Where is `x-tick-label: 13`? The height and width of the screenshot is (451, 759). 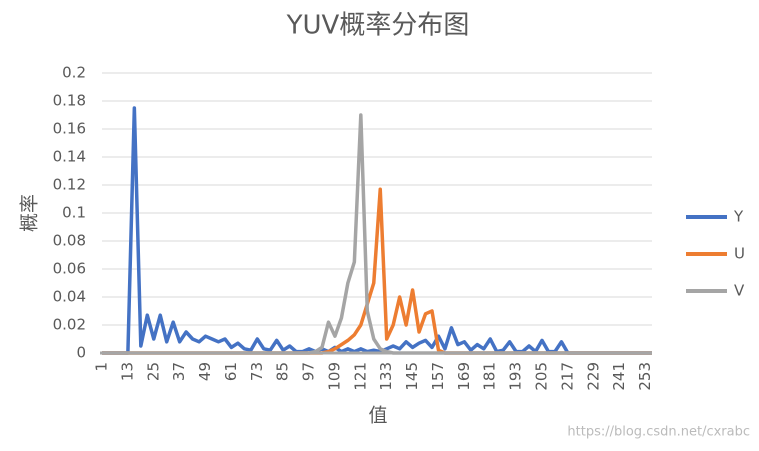 x-tick-label: 13 is located at coordinates (127, 371).